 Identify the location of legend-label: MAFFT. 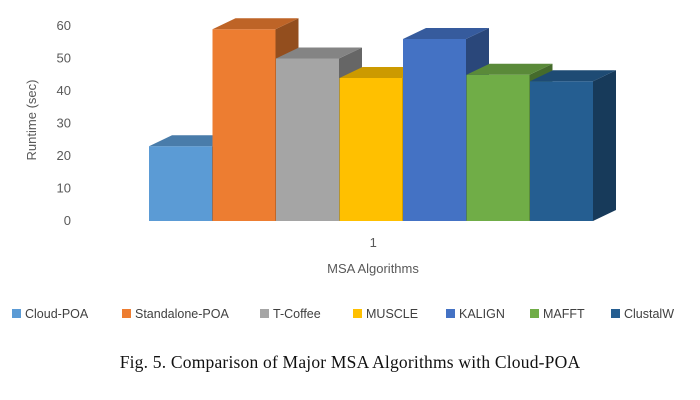
(564, 314).